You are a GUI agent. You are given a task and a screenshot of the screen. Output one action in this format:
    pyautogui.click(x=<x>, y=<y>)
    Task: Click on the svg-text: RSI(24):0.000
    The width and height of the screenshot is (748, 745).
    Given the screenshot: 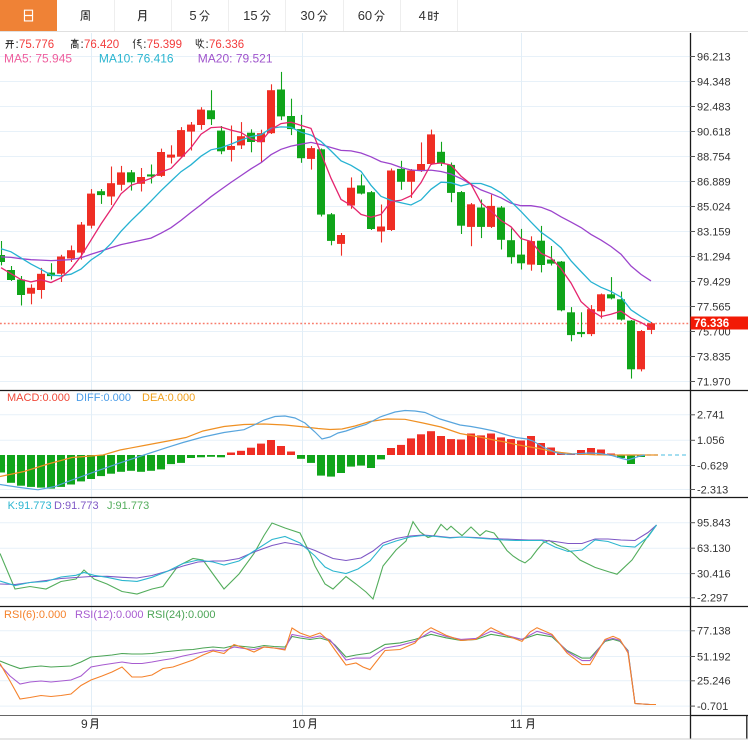 What is the action you would take?
    pyautogui.click(x=181, y=615)
    